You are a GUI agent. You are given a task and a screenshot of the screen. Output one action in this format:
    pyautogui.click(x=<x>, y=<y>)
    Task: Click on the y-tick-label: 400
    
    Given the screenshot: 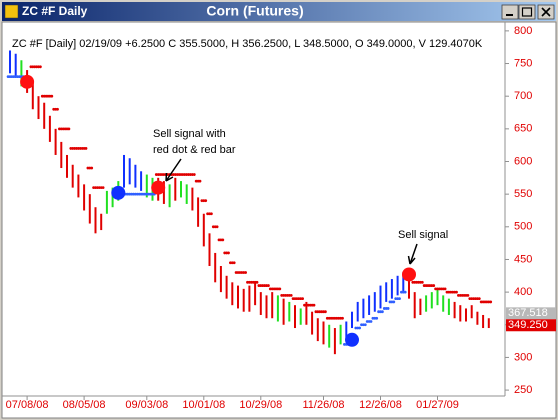 What is the action you would take?
    pyautogui.click(x=523, y=292)
    